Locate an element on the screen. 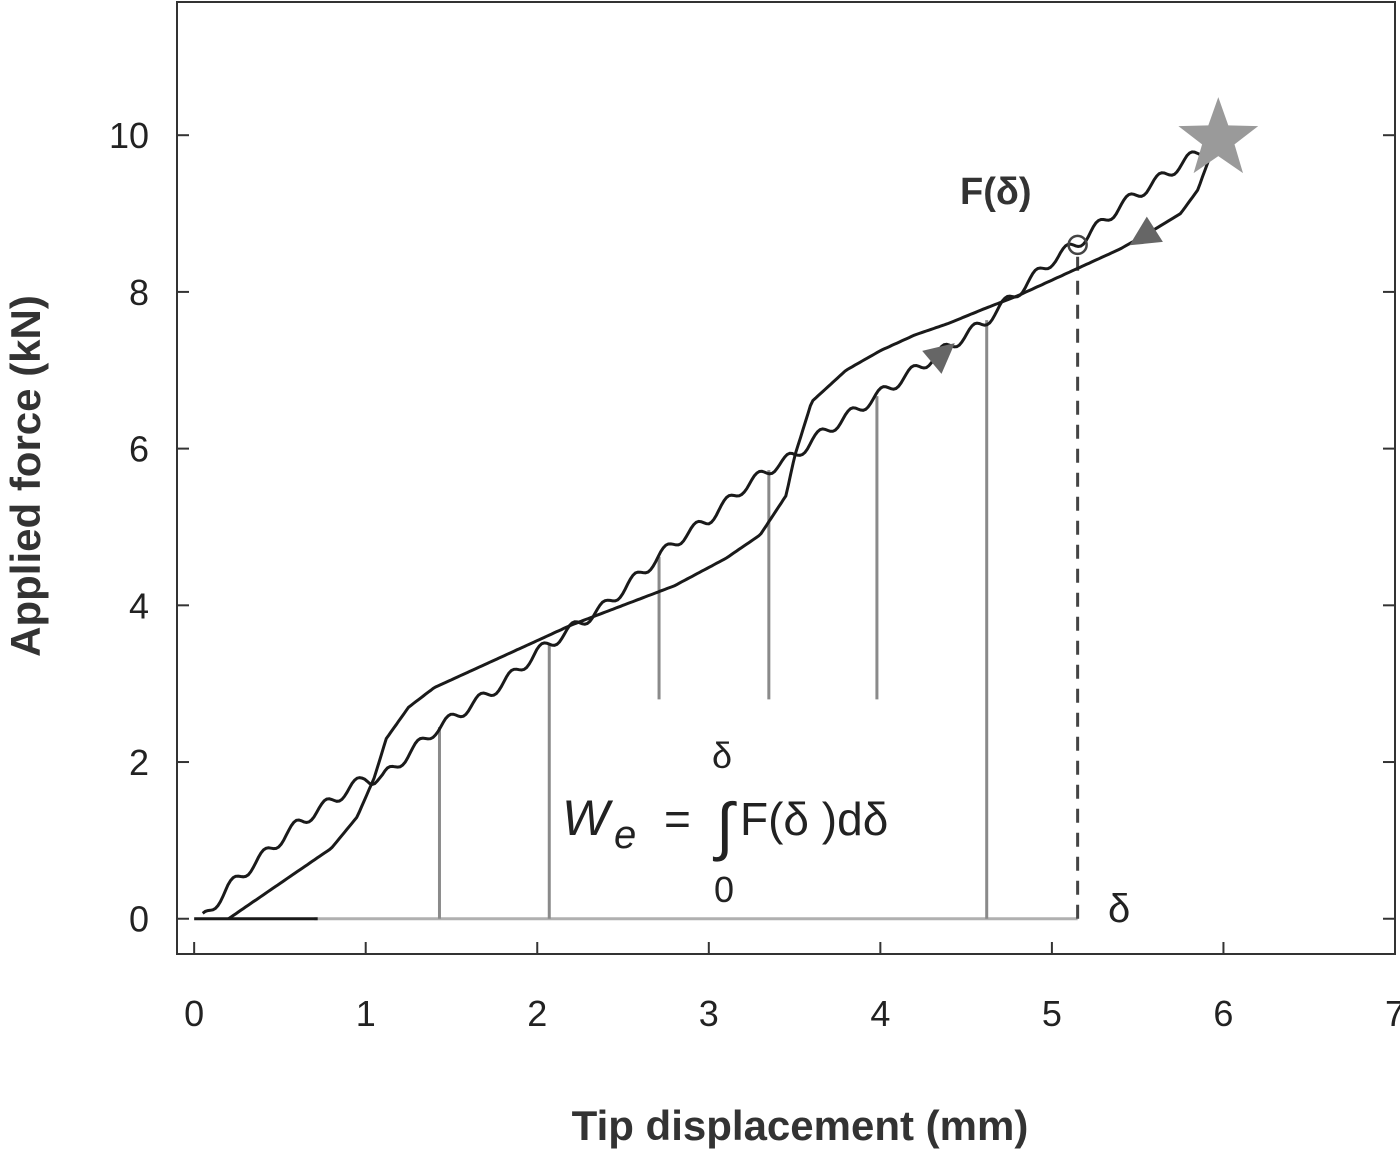 The width and height of the screenshot is (1400, 1150). formula-sub: e is located at coordinates (625, 835).